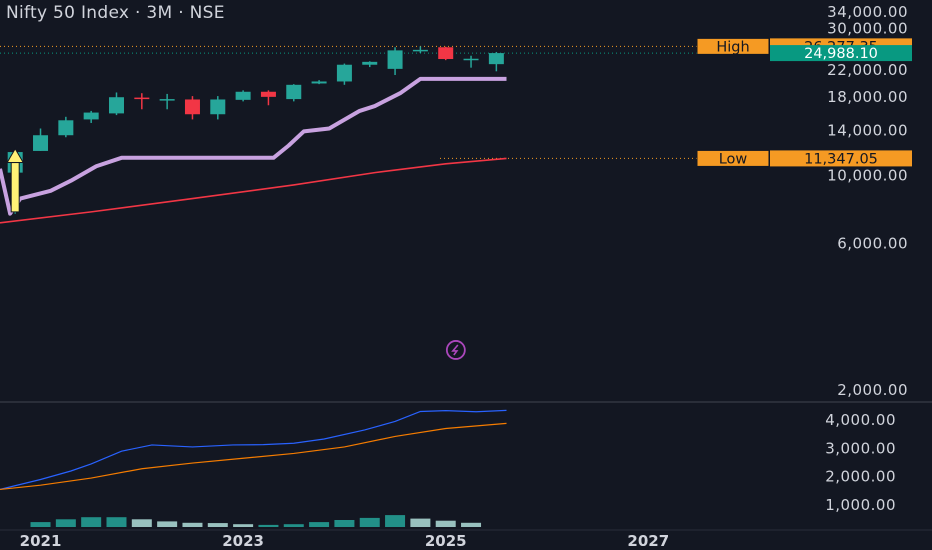  Describe the element at coordinates (872, 390) in the screenshot. I see `y-tick-label: 2,000.00` at that location.